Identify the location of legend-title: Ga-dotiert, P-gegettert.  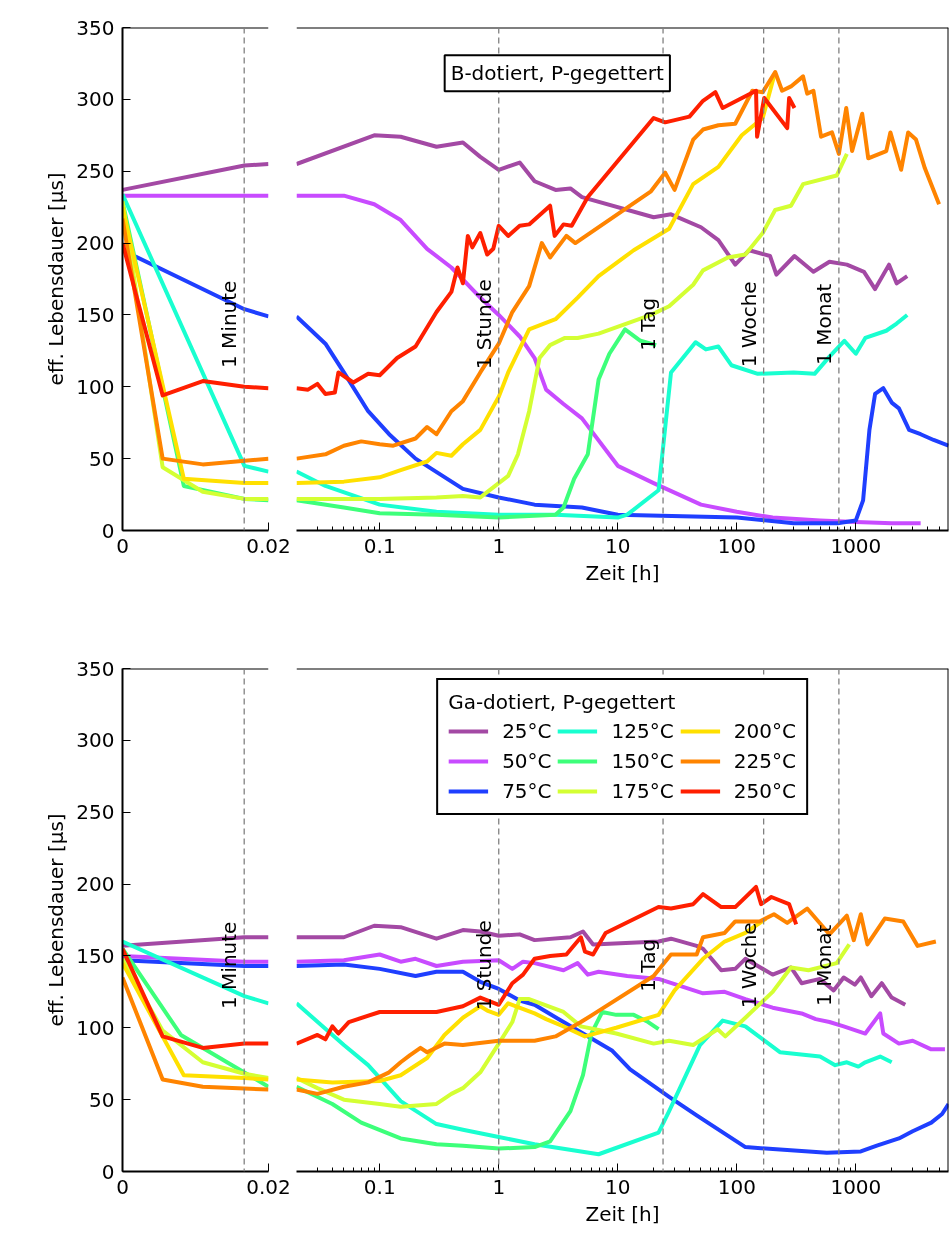
(562, 702).